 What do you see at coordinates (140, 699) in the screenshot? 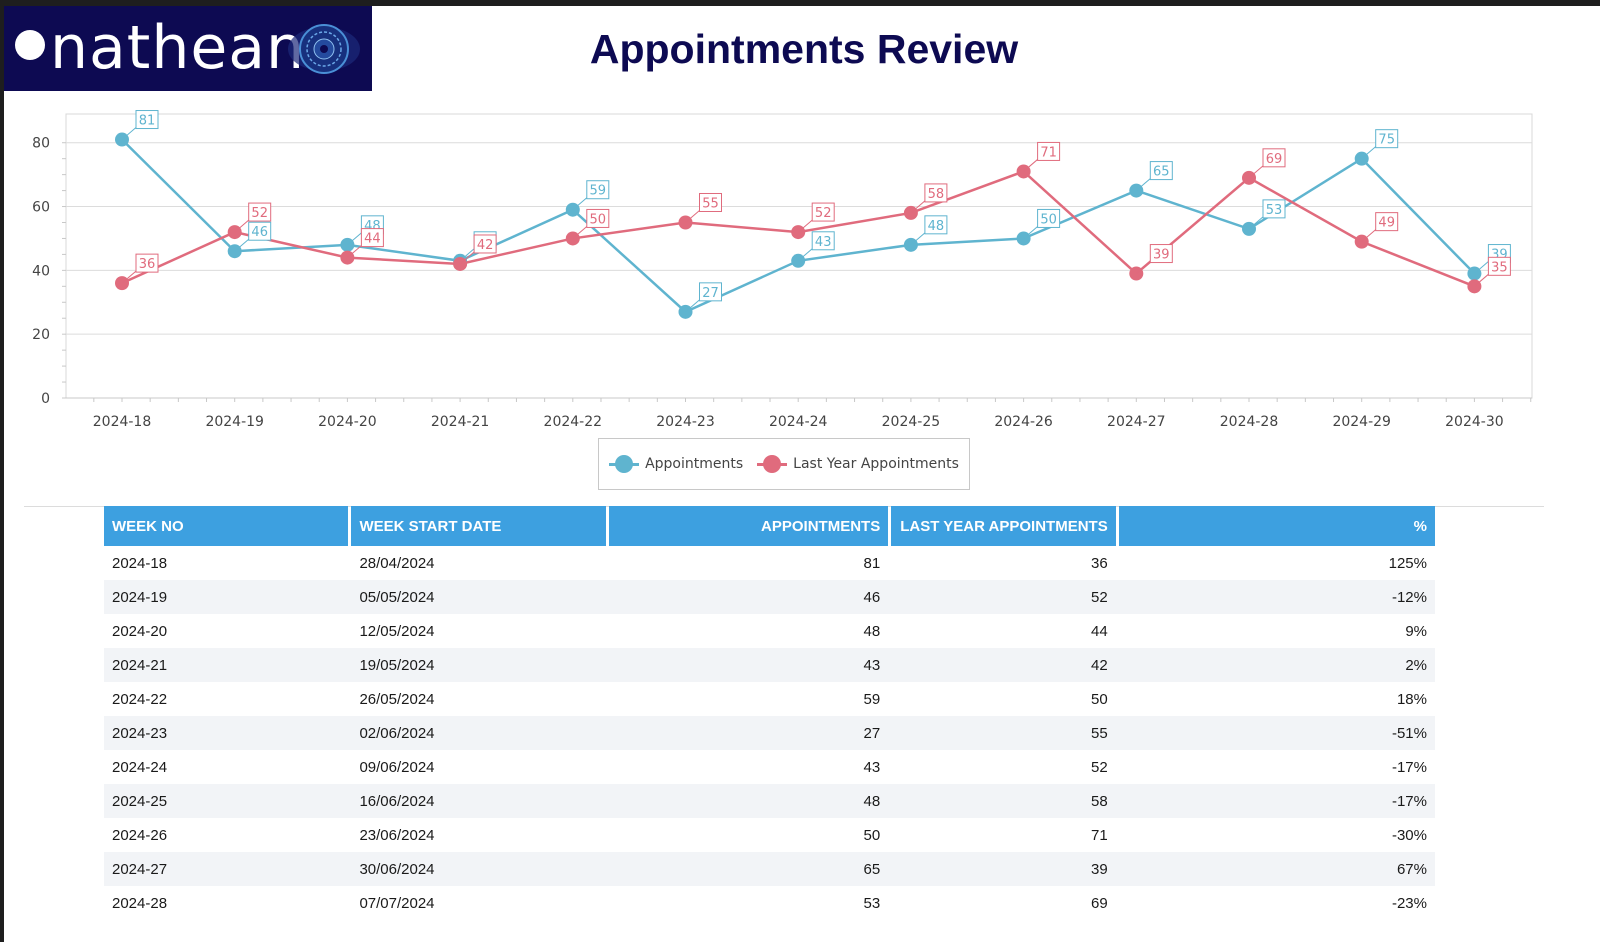
I see `cell-week-no: 2024-22` at bounding box center [140, 699].